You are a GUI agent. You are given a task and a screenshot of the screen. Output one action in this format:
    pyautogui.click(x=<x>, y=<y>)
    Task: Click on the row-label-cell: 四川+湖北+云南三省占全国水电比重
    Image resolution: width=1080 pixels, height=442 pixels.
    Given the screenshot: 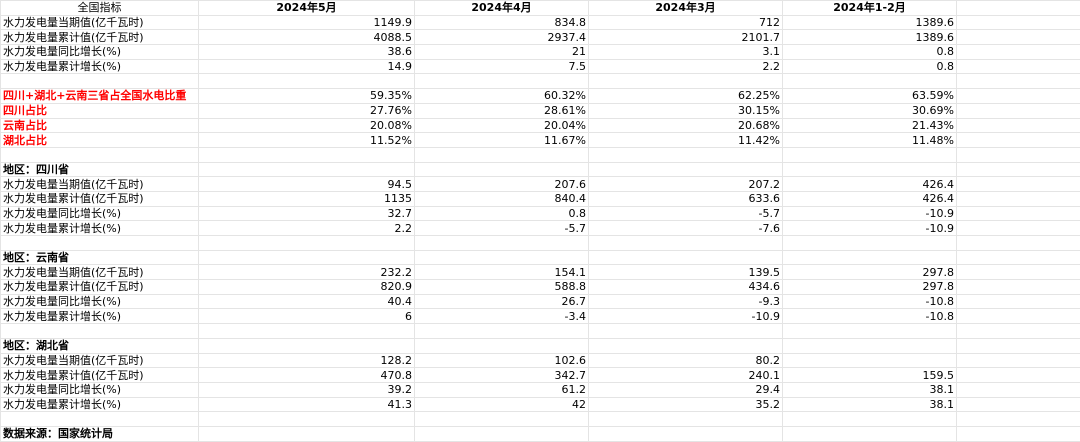 What is the action you would take?
    pyautogui.click(x=100, y=96)
    